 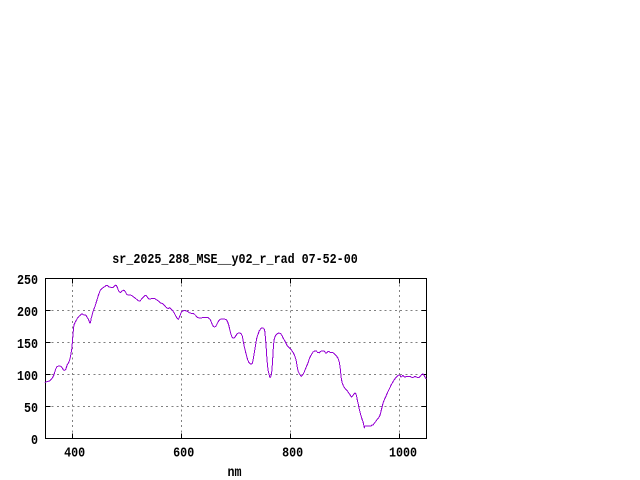 I want to click on svg-text: 250, so click(x=27, y=280).